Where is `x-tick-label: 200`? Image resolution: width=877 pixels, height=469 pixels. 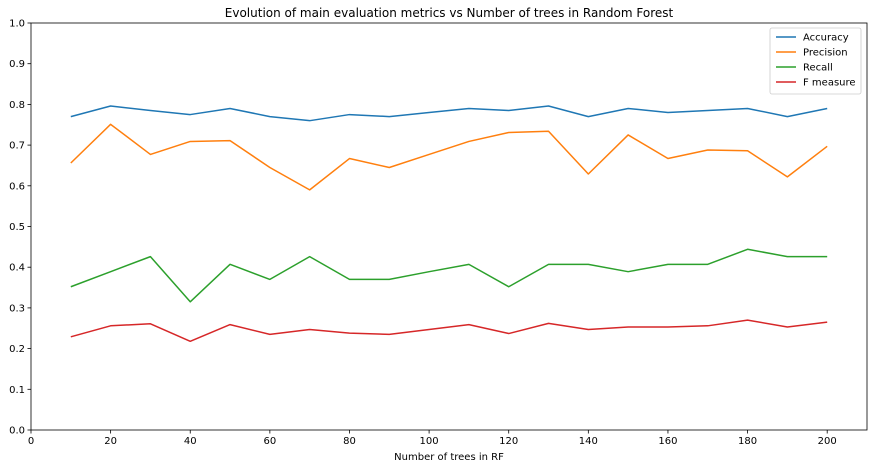
x-tick-label: 200 is located at coordinates (827, 441).